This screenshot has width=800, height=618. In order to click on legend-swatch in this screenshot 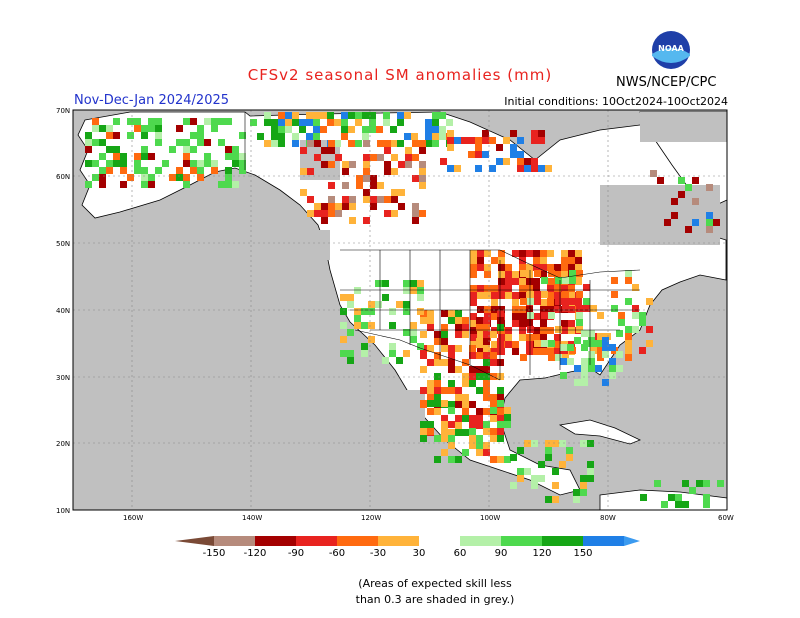, I will do `click(316, 541)`.